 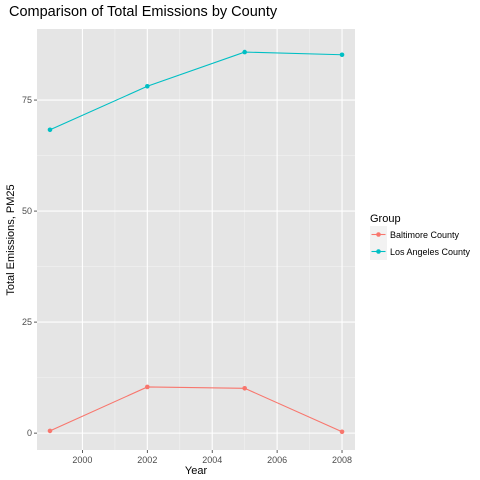 What do you see at coordinates (385, 219) in the screenshot?
I see `legend-title: Group` at bounding box center [385, 219].